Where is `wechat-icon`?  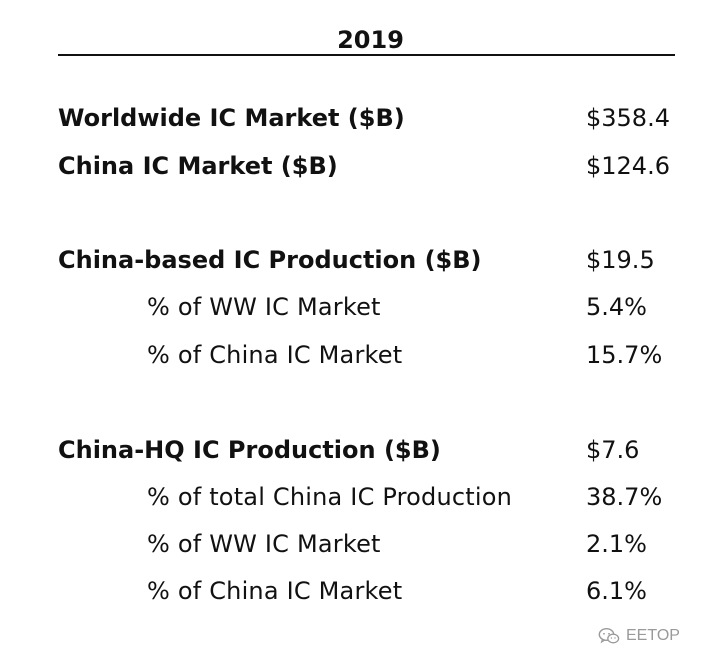 wechat-icon is located at coordinates (609, 635).